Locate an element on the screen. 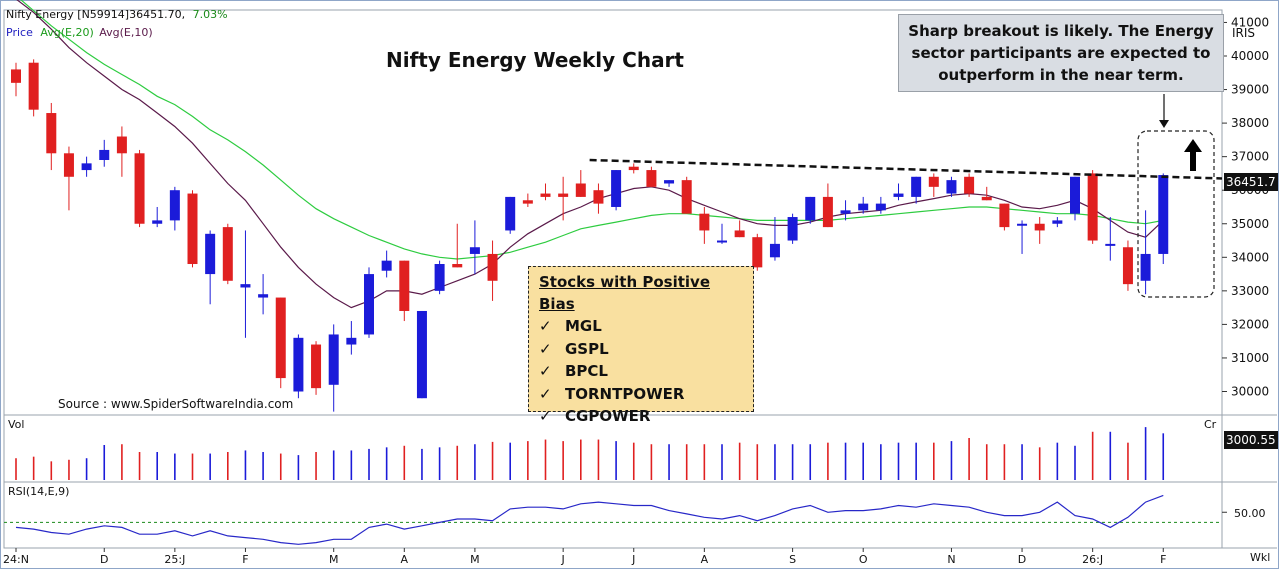  y-tick-label: 38000 is located at coordinates (1250, 123).